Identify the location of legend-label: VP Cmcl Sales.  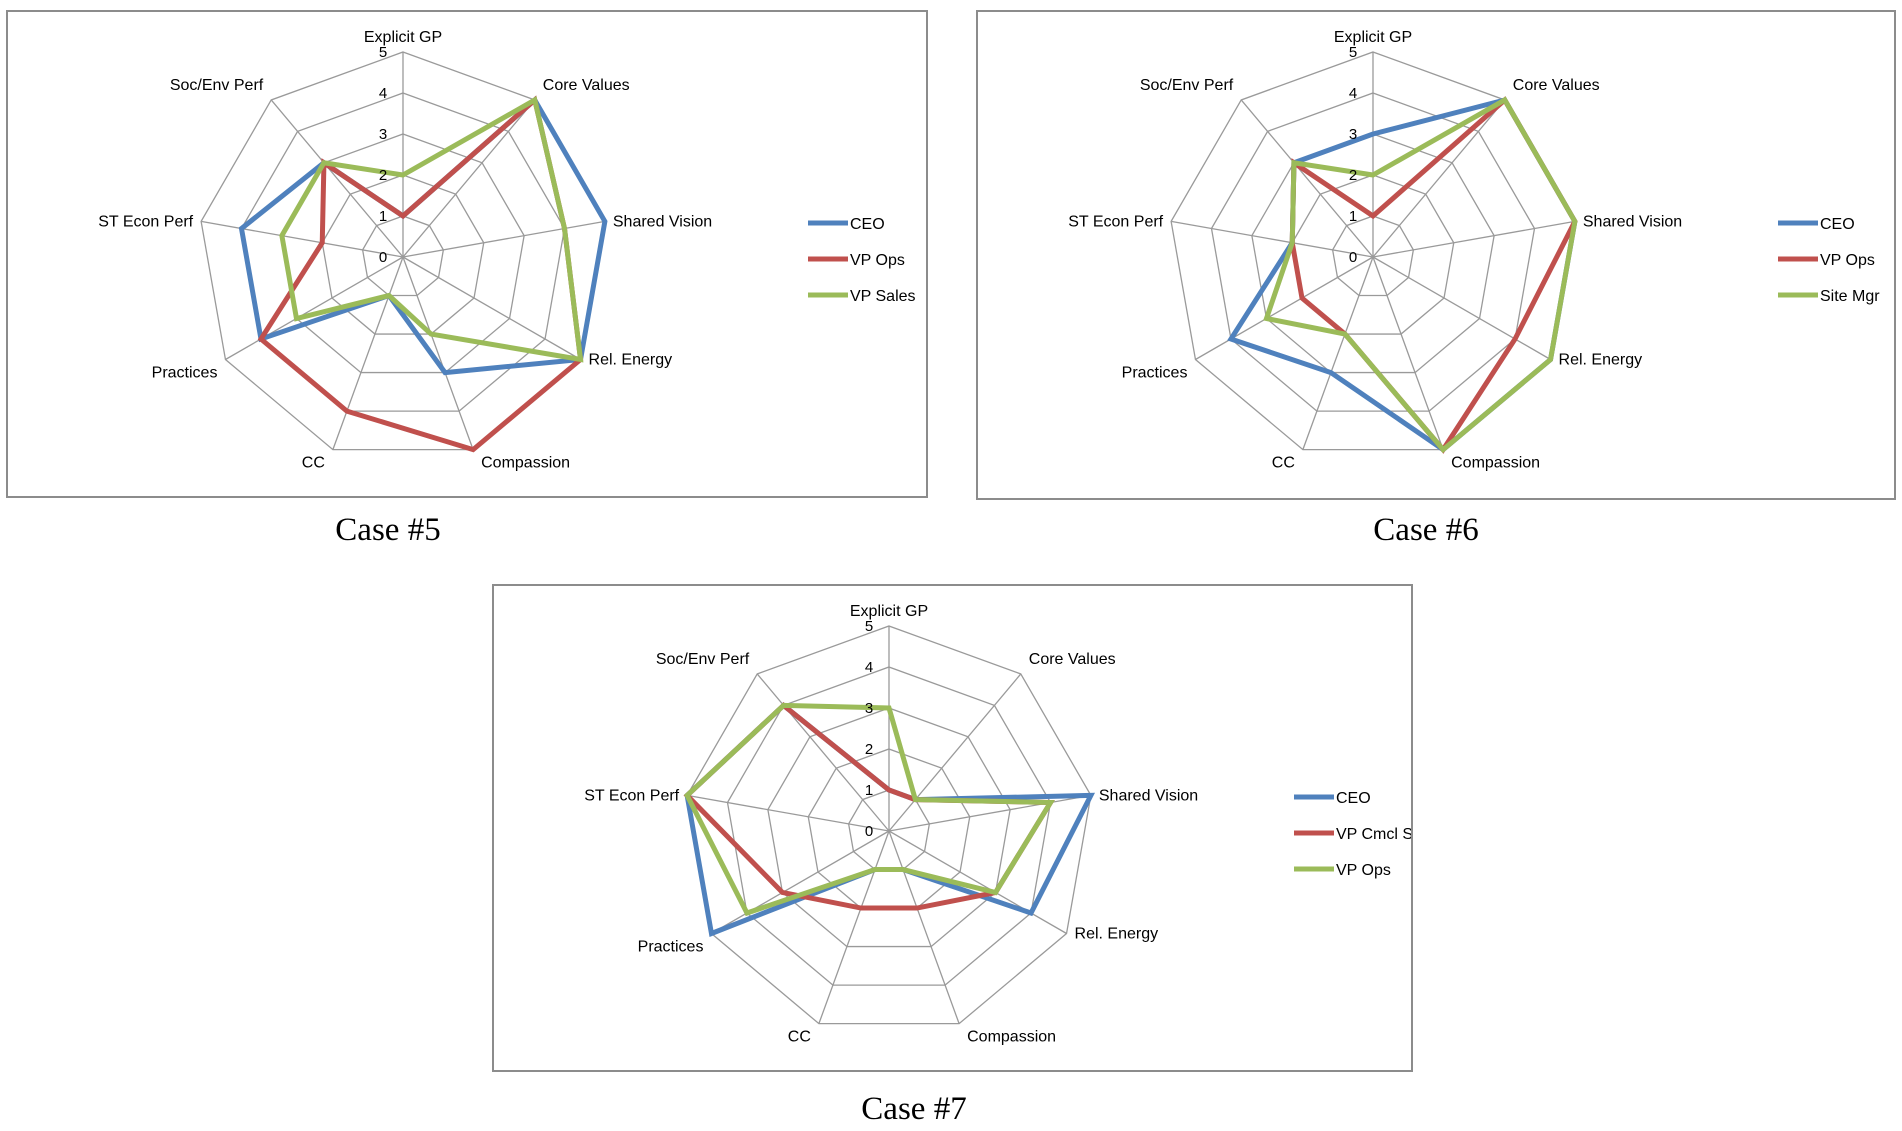
(1373, 834).